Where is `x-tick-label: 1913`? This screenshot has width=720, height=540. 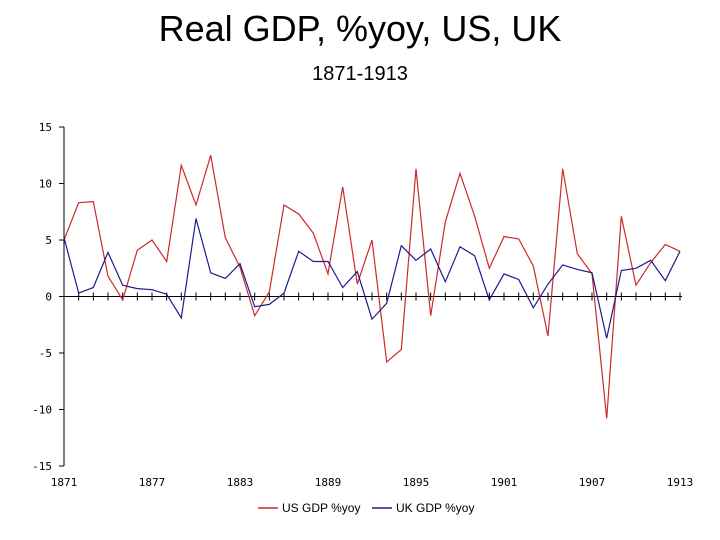
x-tick-label: 1913 is located at coordinates (680, 482).